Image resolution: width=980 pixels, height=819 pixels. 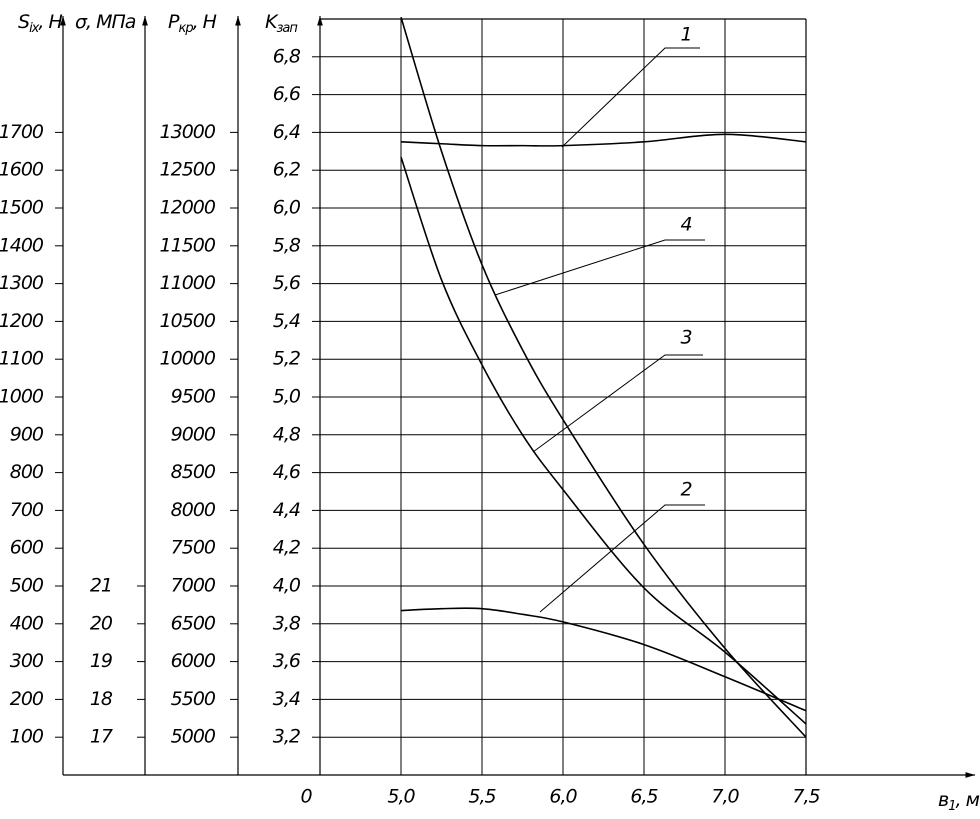 I want to click on y-tick-label: 5,8, so click(x=287, y=245).